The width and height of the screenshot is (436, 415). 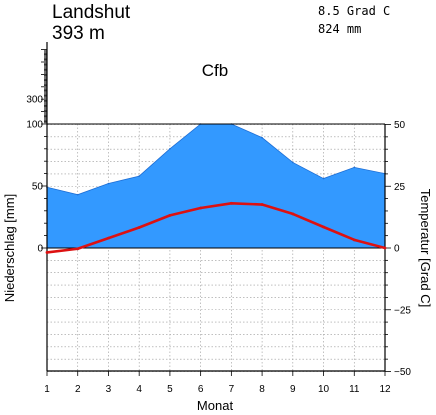 What do you see at coordinates (425, 248) in the screenshot?
I see `right-axis-label: Temperatur [Grad C]` at bounding box center [425, 248].